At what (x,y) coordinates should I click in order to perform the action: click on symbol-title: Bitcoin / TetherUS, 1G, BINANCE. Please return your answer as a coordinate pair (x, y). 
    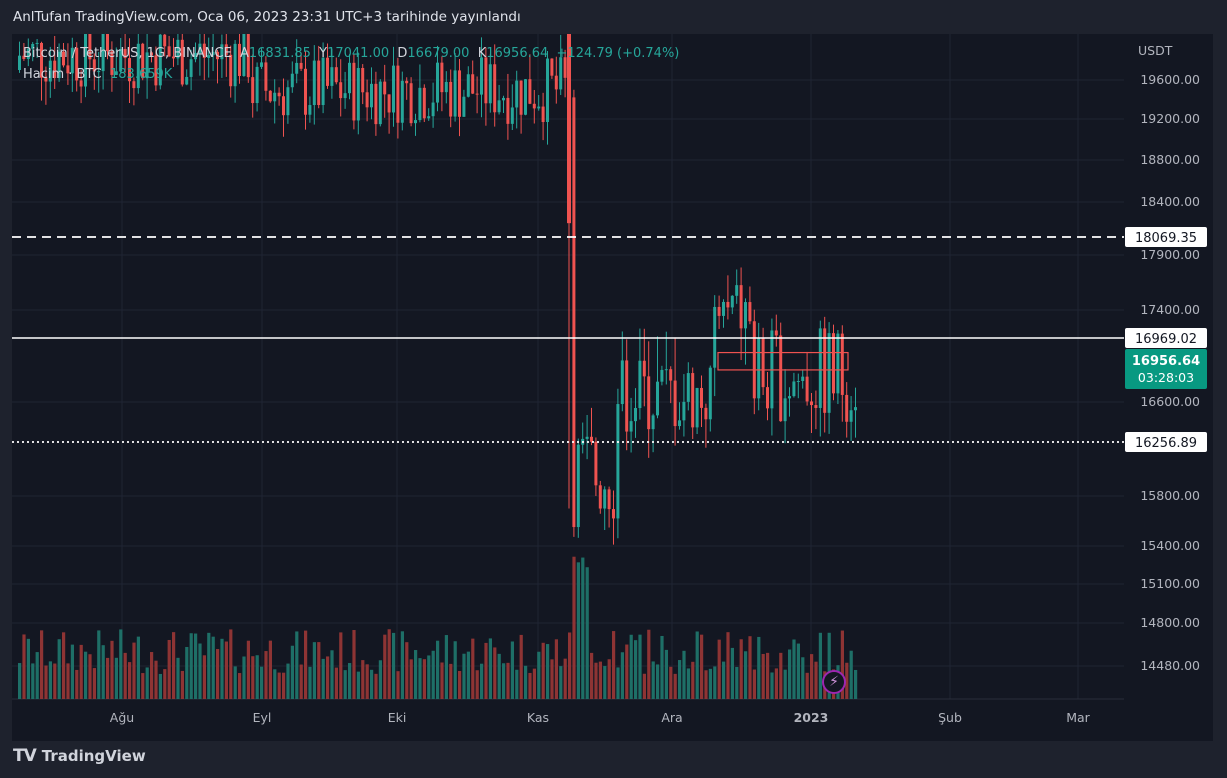
    Looking at the image, I should click on (127, 53).